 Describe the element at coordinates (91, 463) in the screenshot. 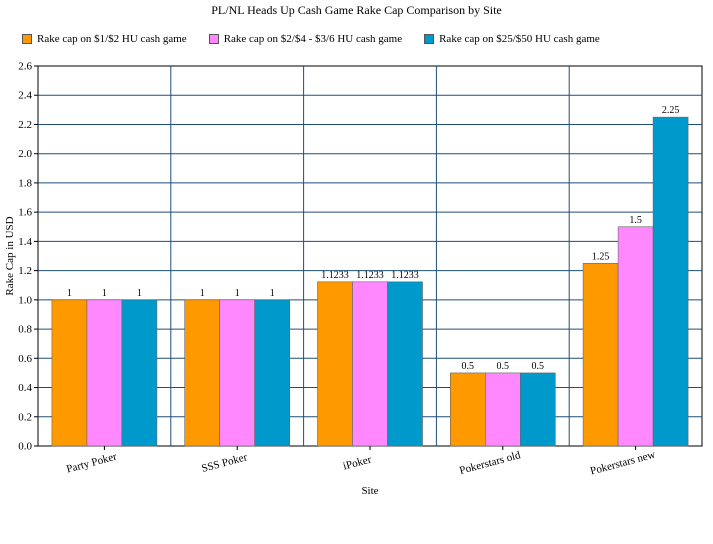

I see `x-tick-label: Party Poker` at that location.